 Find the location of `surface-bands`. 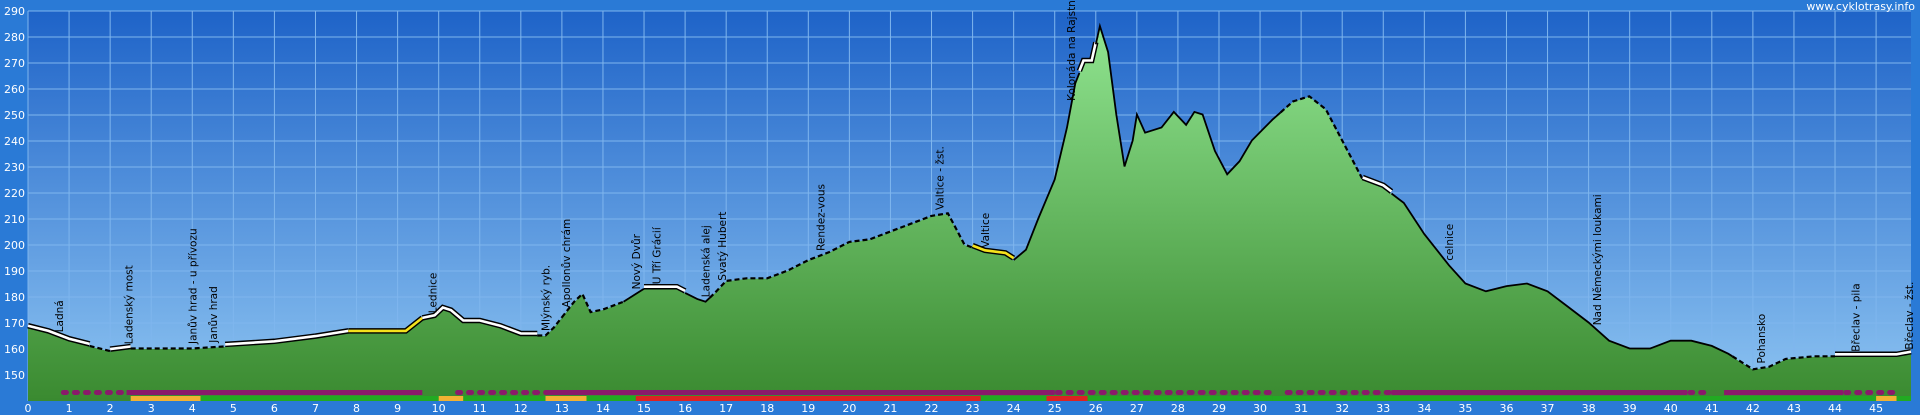

surface-bands is located at coordinates (985, 395).